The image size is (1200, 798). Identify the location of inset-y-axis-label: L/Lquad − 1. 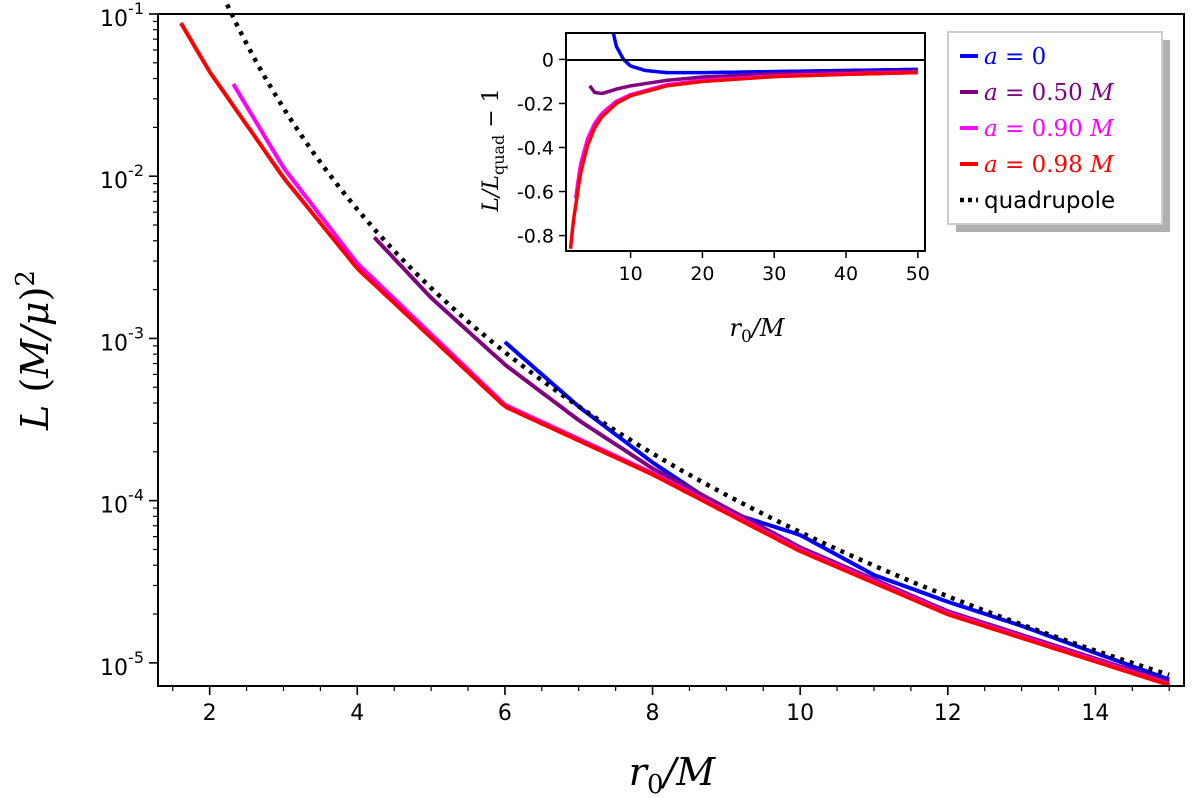
(493, 150).